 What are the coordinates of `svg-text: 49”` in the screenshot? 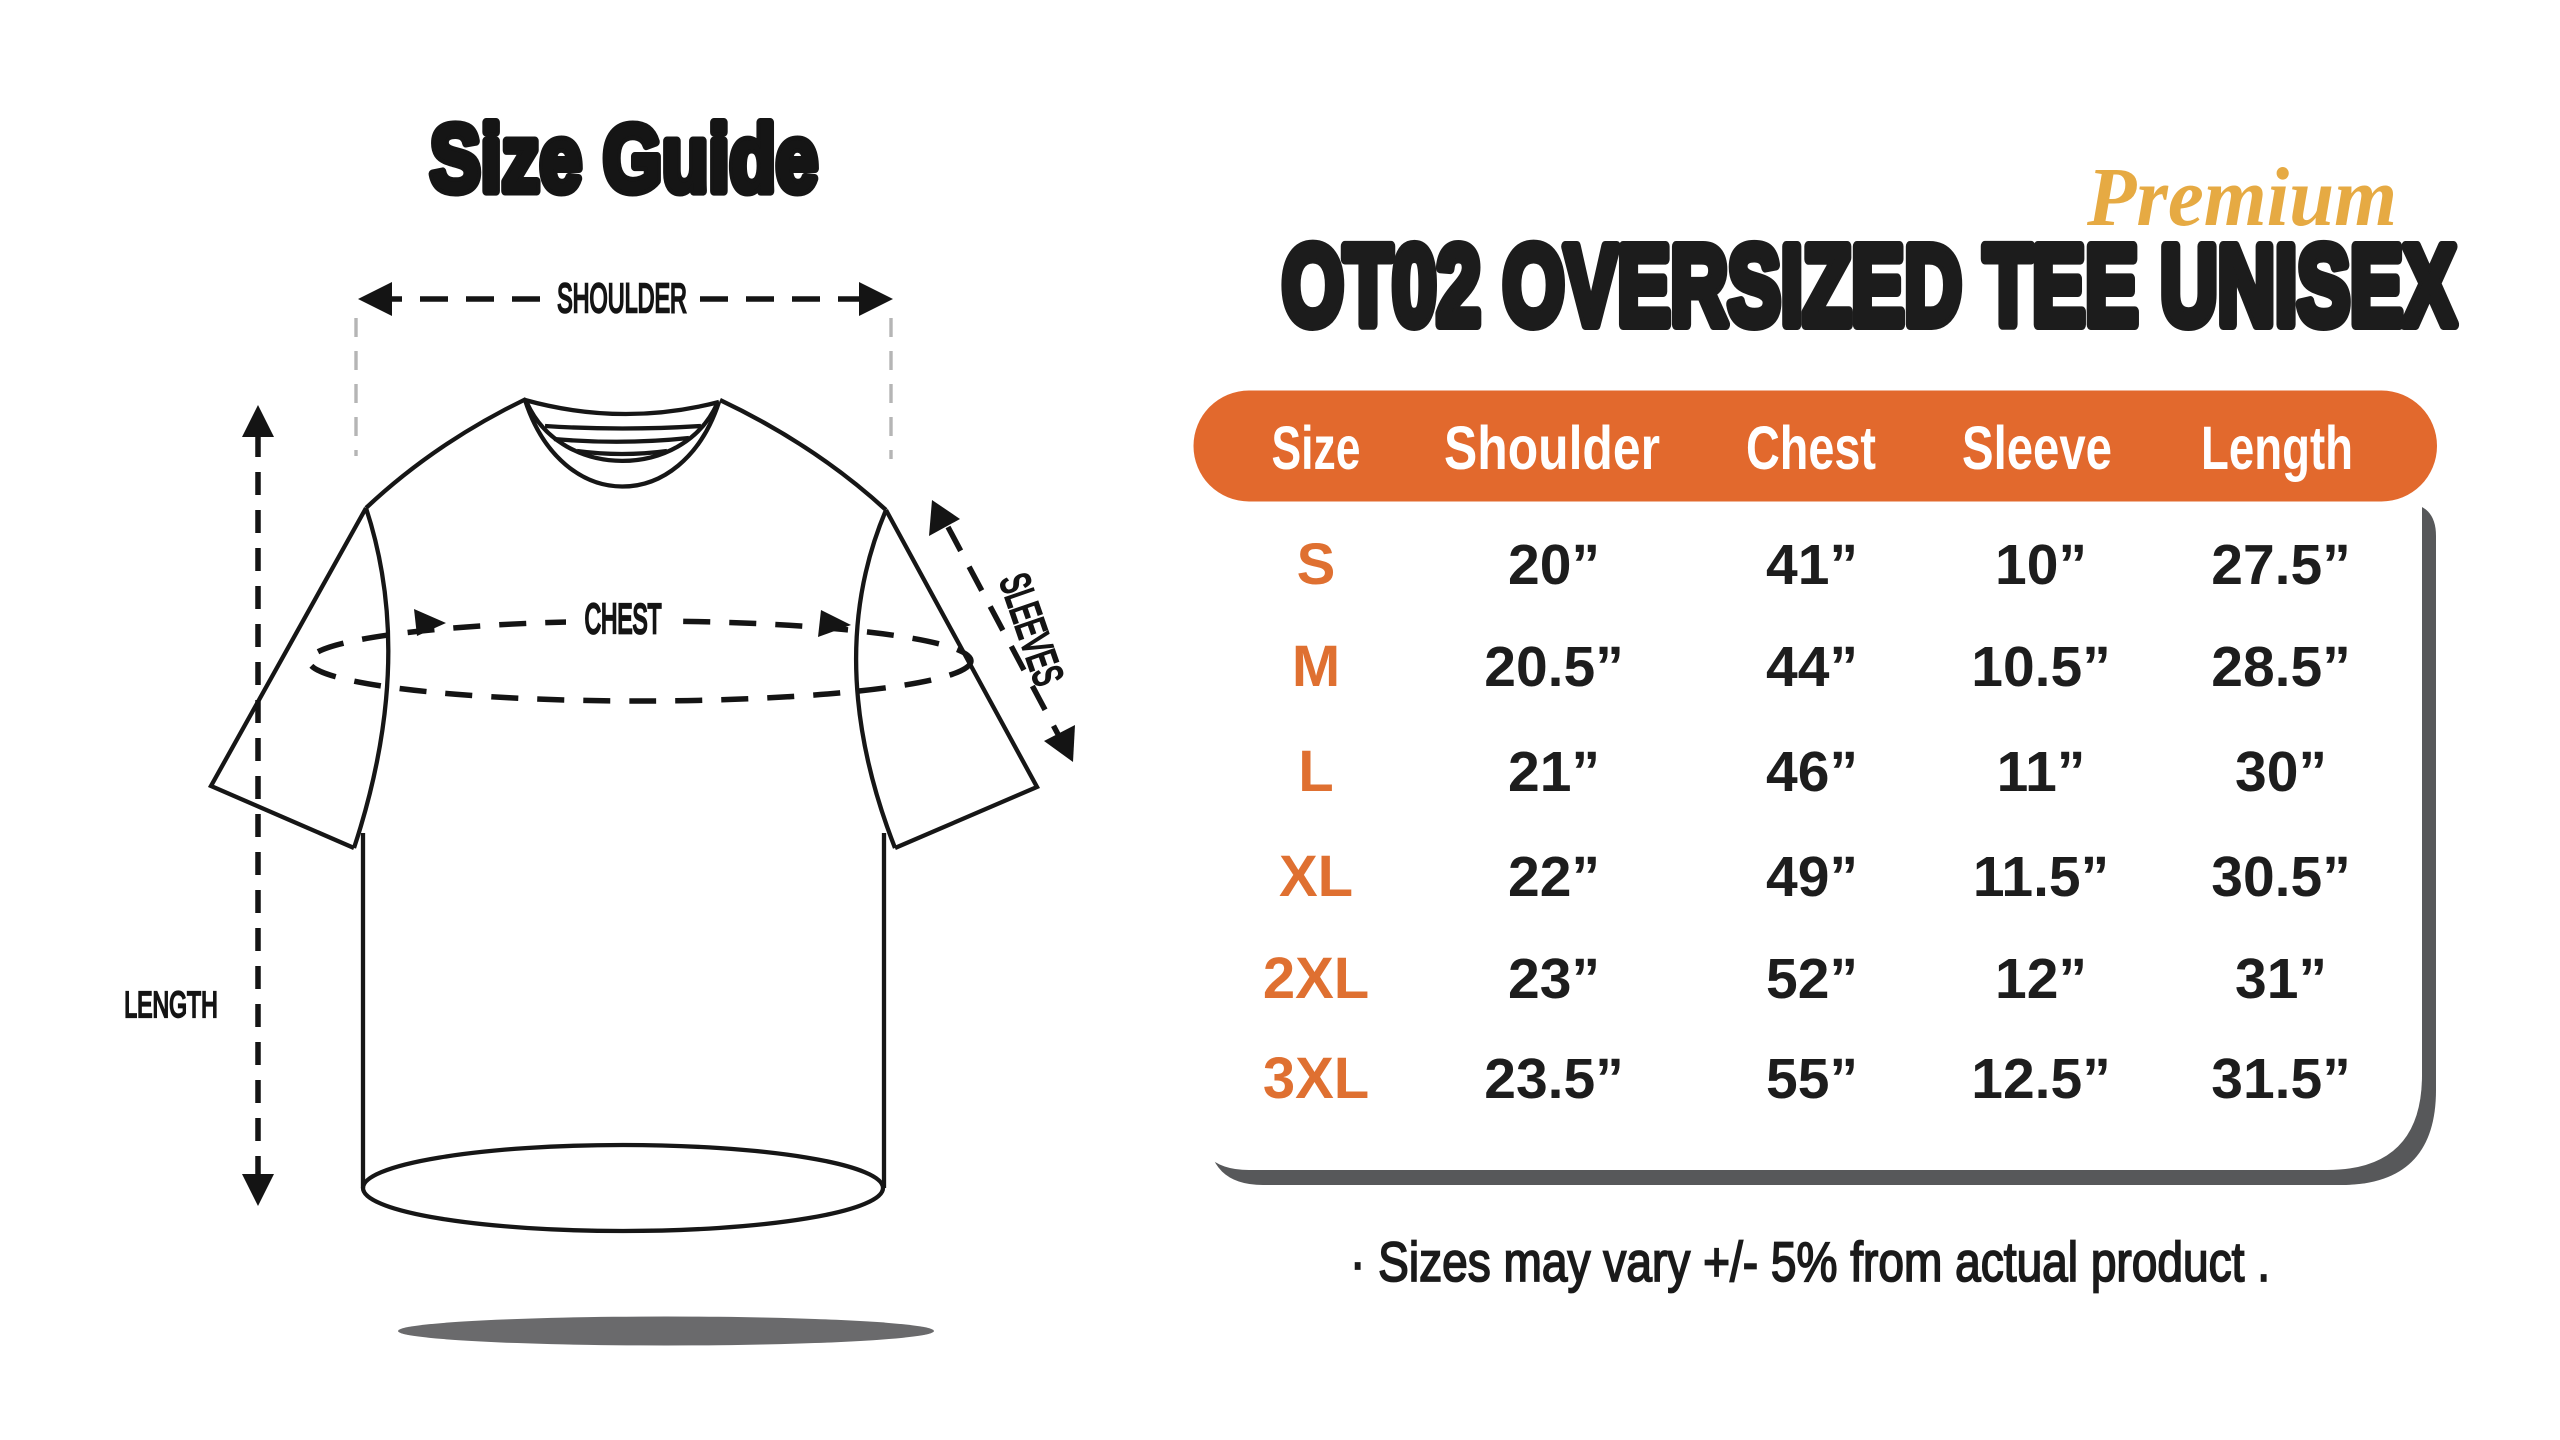 It's located at (1812, 877).